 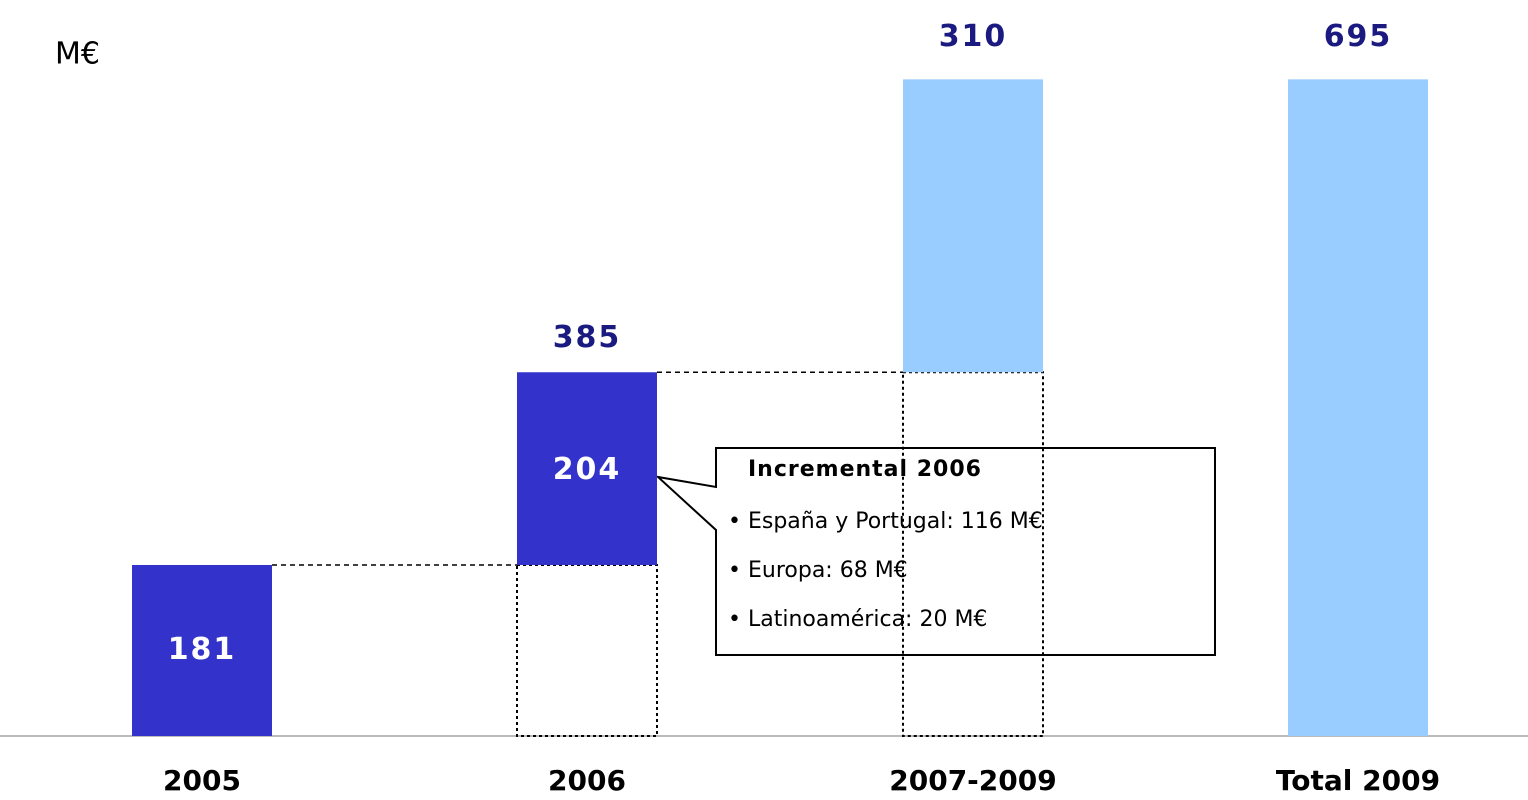 What do you see at coordinates (828, 570) in the screenshot?
I see `callout-item-text: Europa: 68 M€` at bounding box center [828, 570].